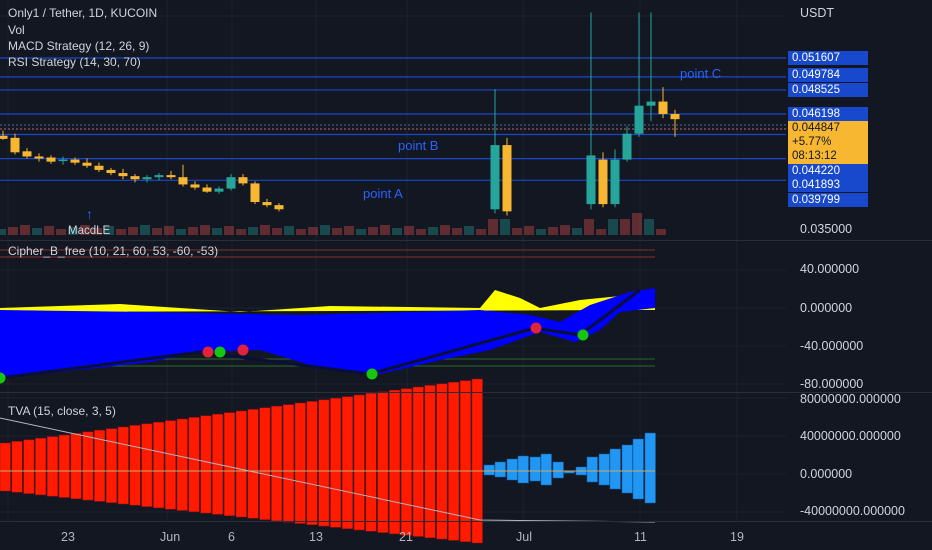 The image size is (932, 550). Describe the element at coordinates (113, 251) in the screenshot. I see `cipher-title: Cipher_B_free (10, 21, 60, 53, -60, -53)` at that location.